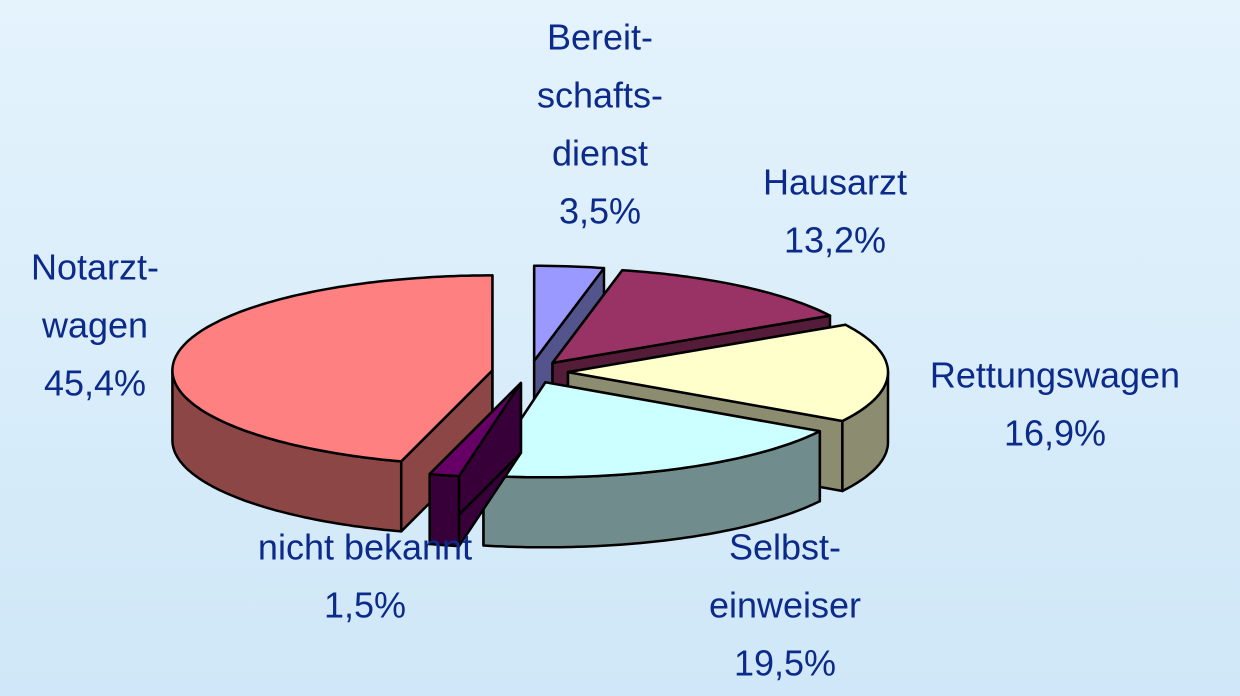  Describe the element at coordinates (1055, 433) in the screenshot. I see `value-label: 16,9%` at that location.